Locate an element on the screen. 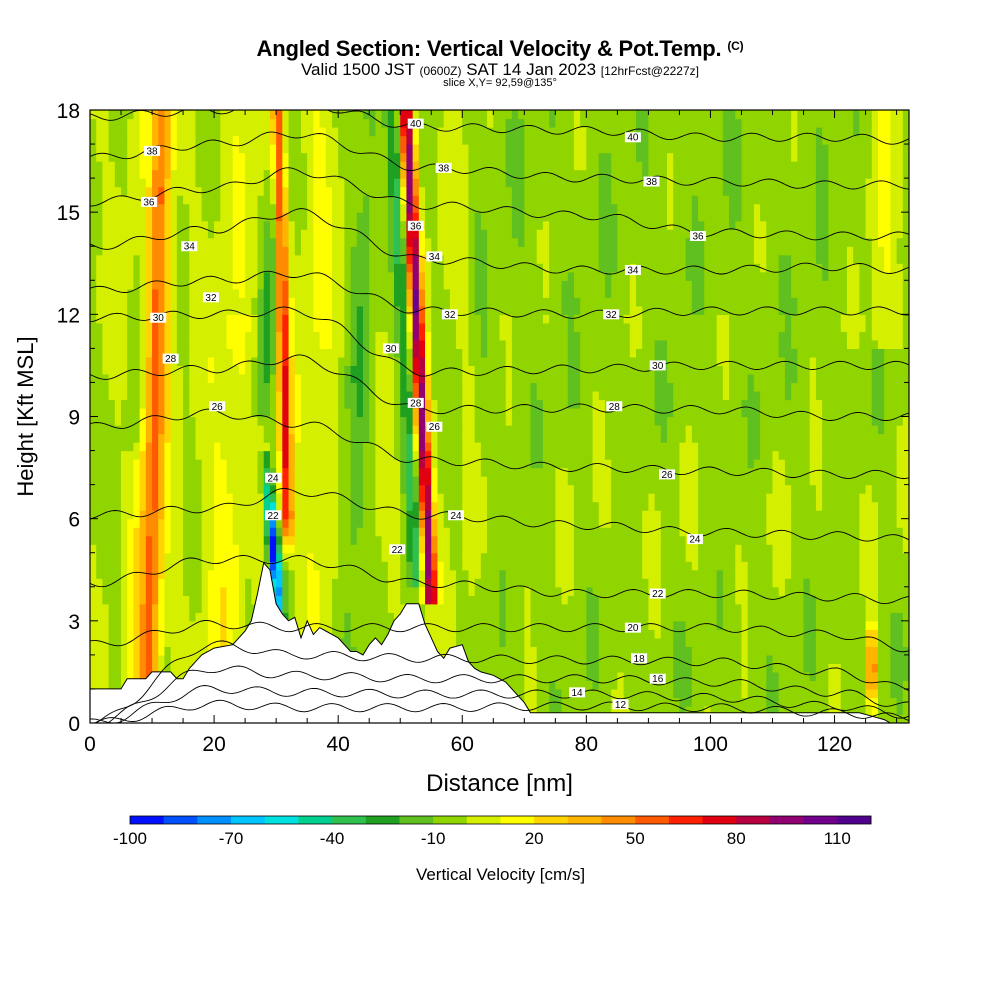 This screenshot has width=1000, height=1000. velocity-cell-1932 is located at coordinates (255, 208).